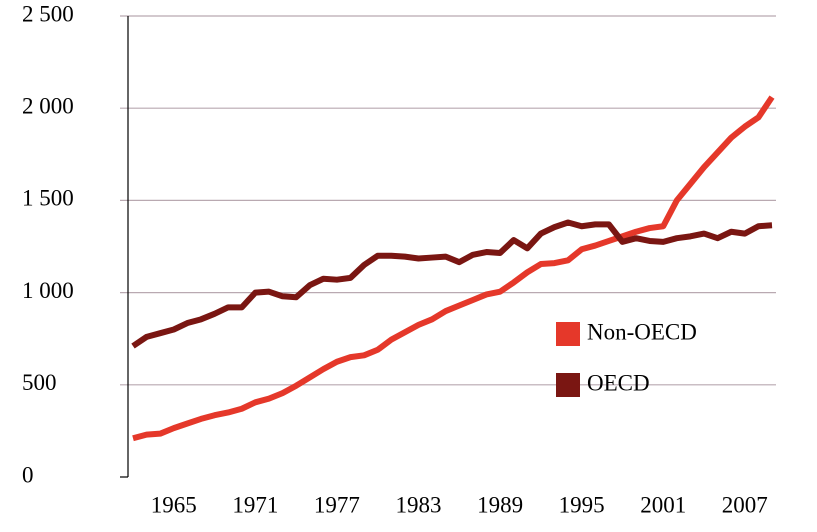 This screenshot has width=817, height=532. What do you see at coordinates (48, 290) in the screenshot?
I see `y-tick-label: 1 000` at bounding box center [48, 290].